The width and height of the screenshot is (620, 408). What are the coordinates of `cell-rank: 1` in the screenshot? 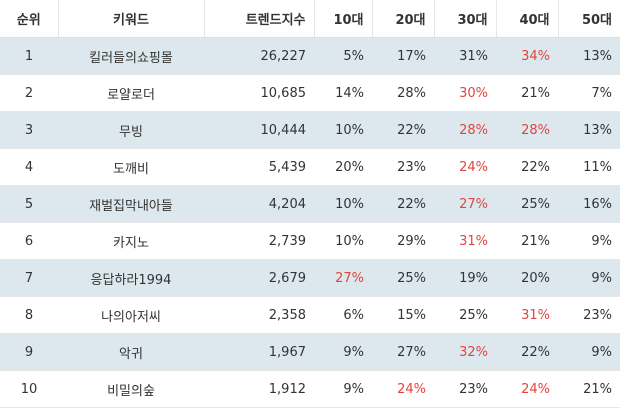 It's located at (29, 56).